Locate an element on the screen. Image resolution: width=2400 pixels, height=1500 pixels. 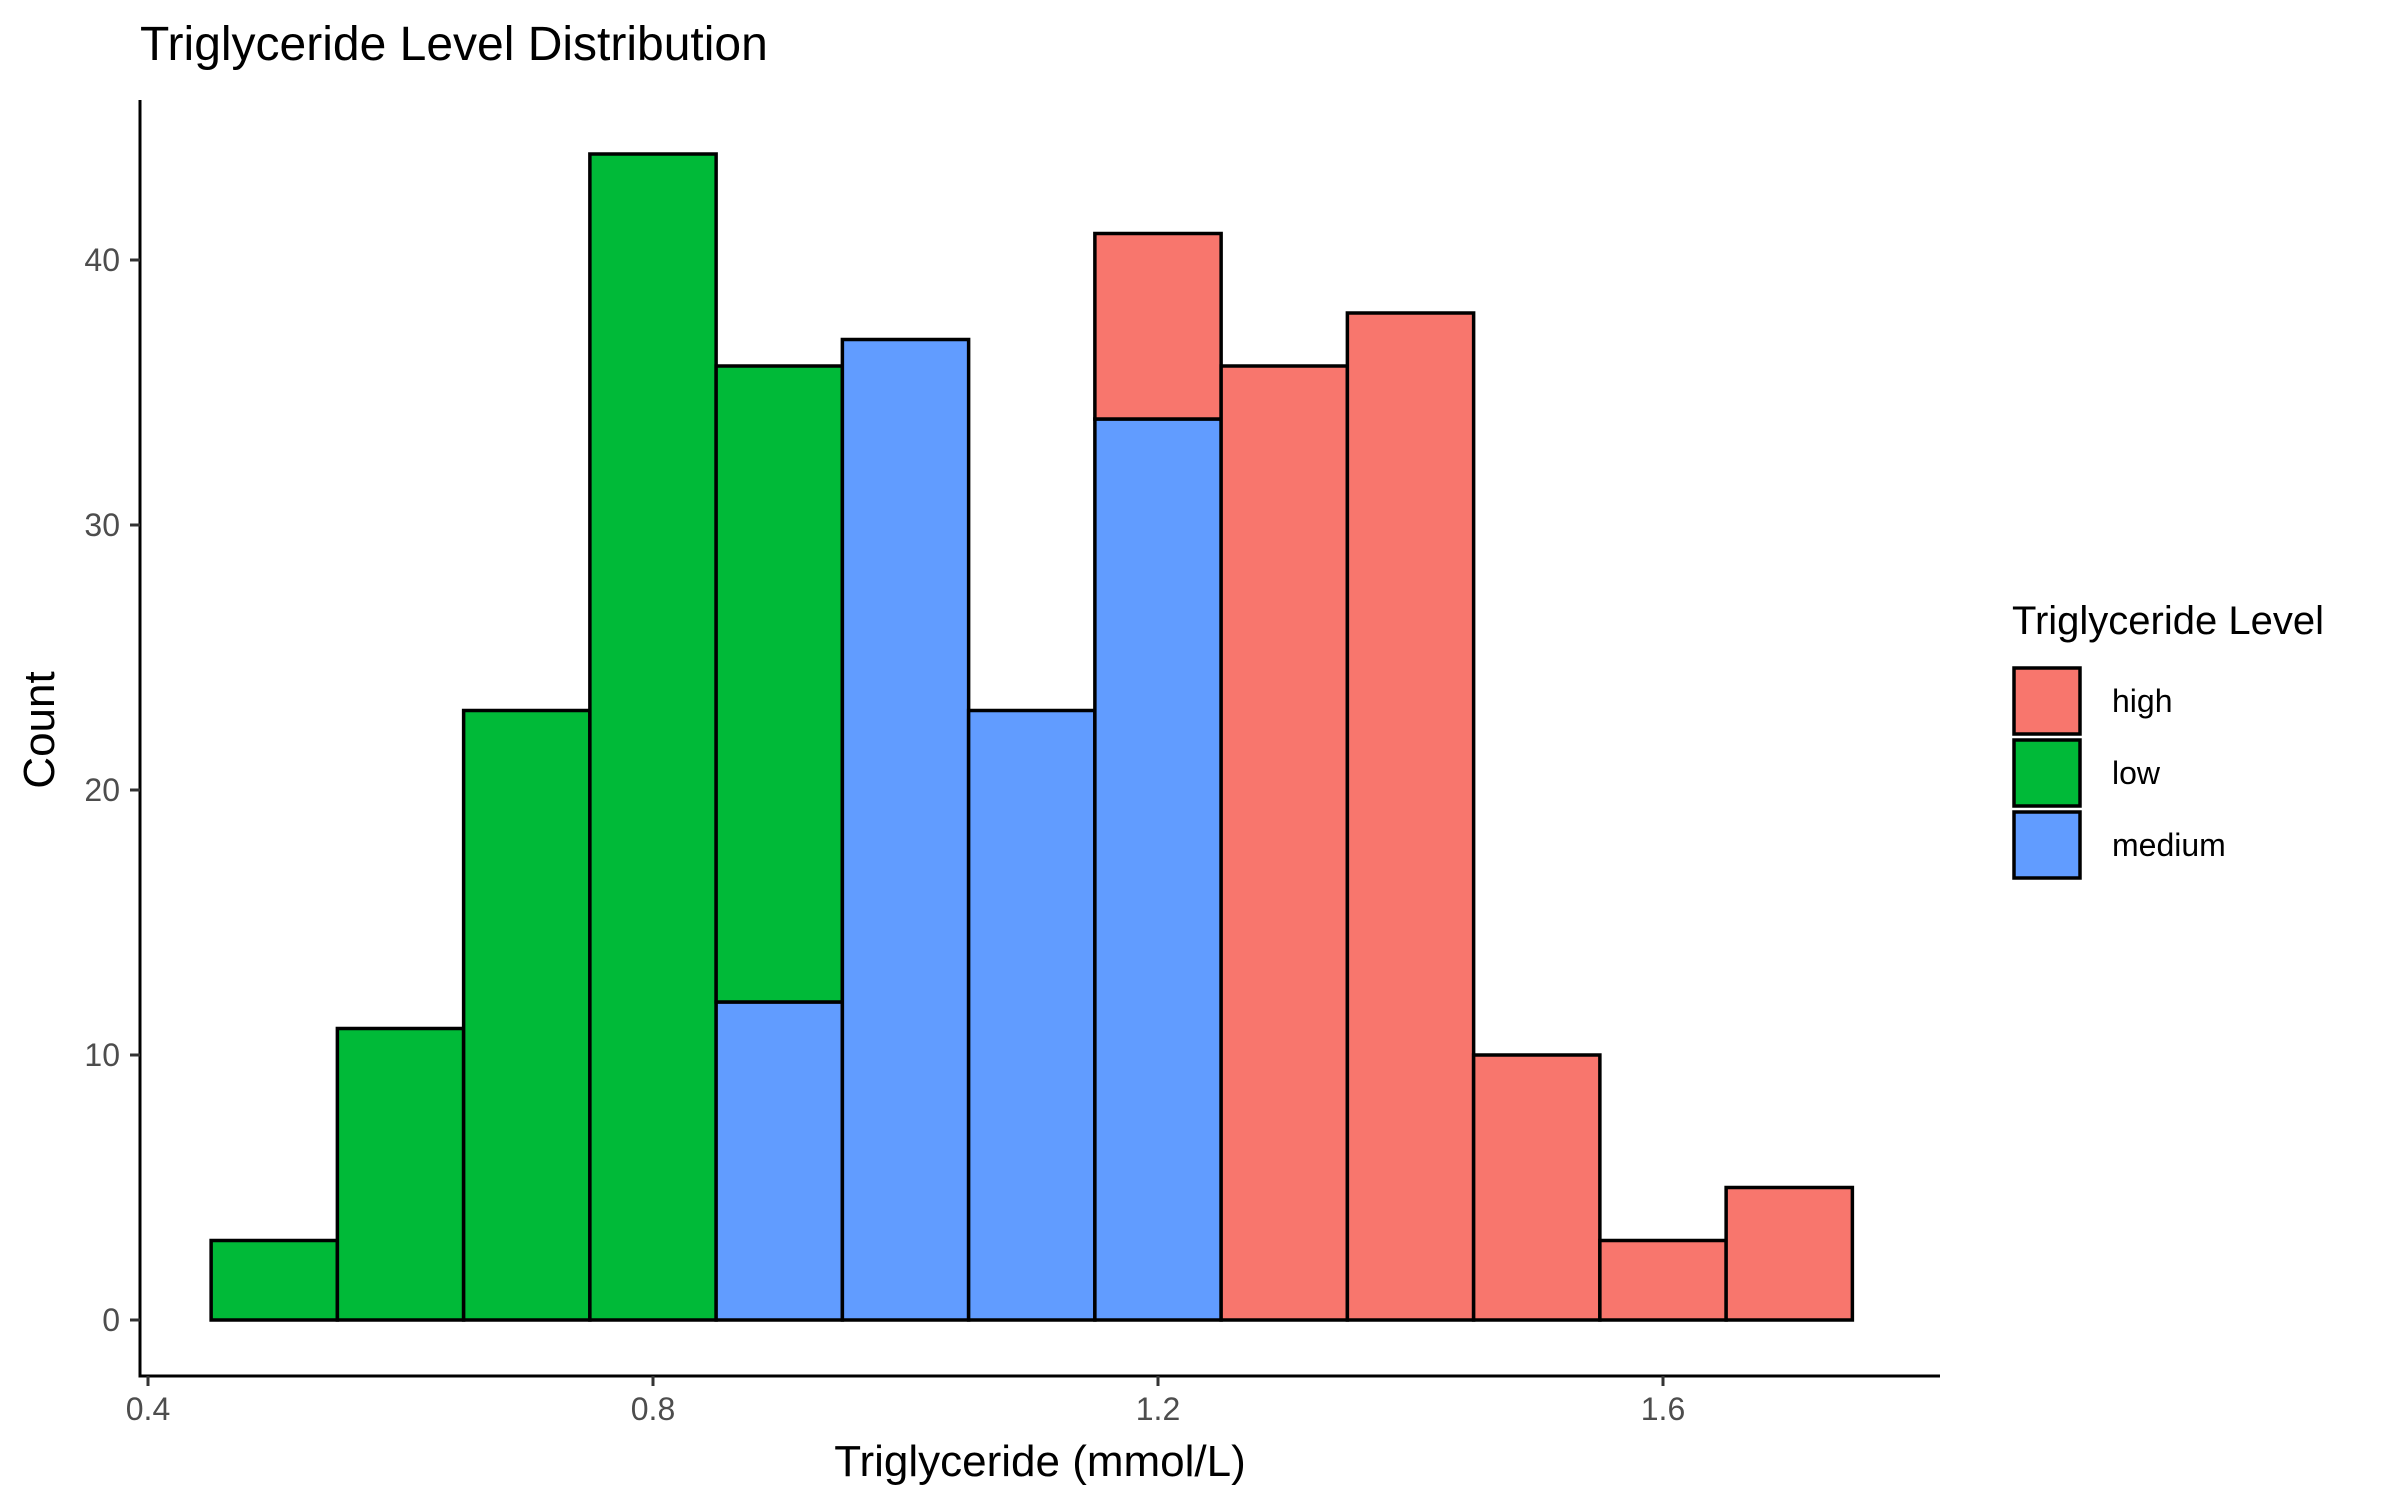
legend-label-medium: medium is located at coordinates (2169, 845).